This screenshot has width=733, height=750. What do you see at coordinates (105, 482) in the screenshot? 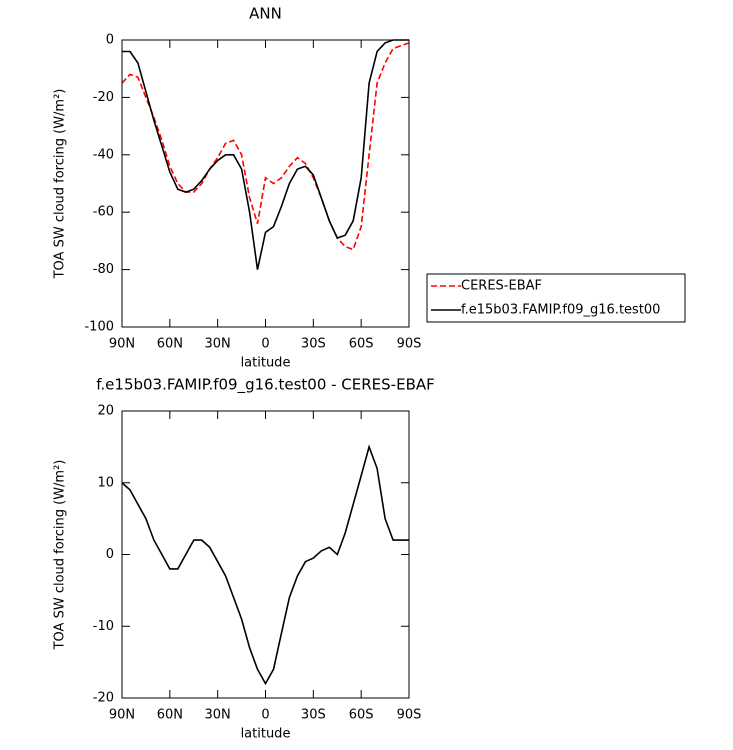
I see `y-tick-label: 10` at bounding box center [105, 482].